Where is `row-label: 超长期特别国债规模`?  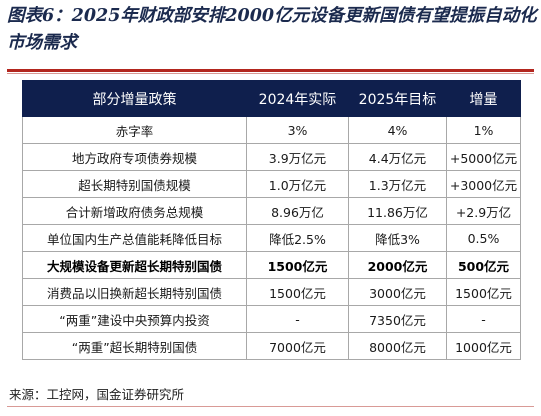 row-label: 超长期特别国债规模 is located at coordinates (134, 184).